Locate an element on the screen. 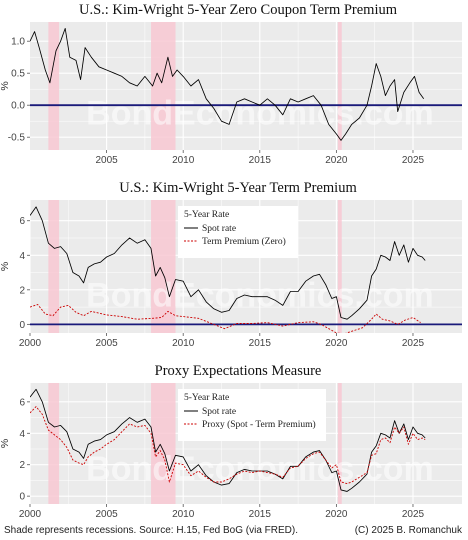 This screenshot has height=540, width=468. legend-label-tp: Term Premium (Zero) is located at coordinates (244, 241).